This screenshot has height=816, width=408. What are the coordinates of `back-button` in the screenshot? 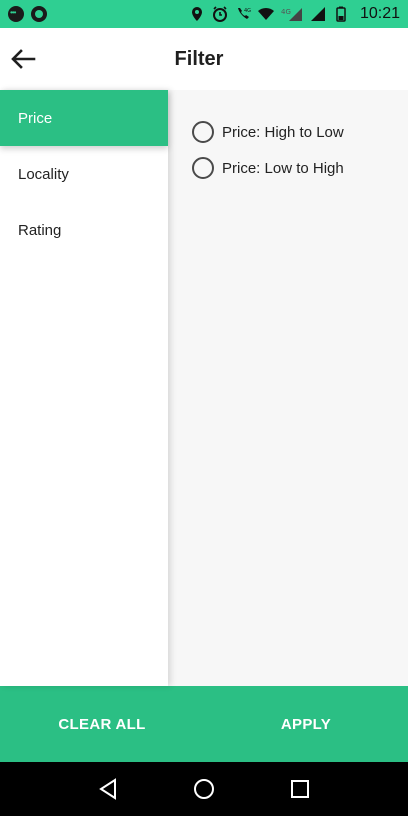 It's located at (23, 59).